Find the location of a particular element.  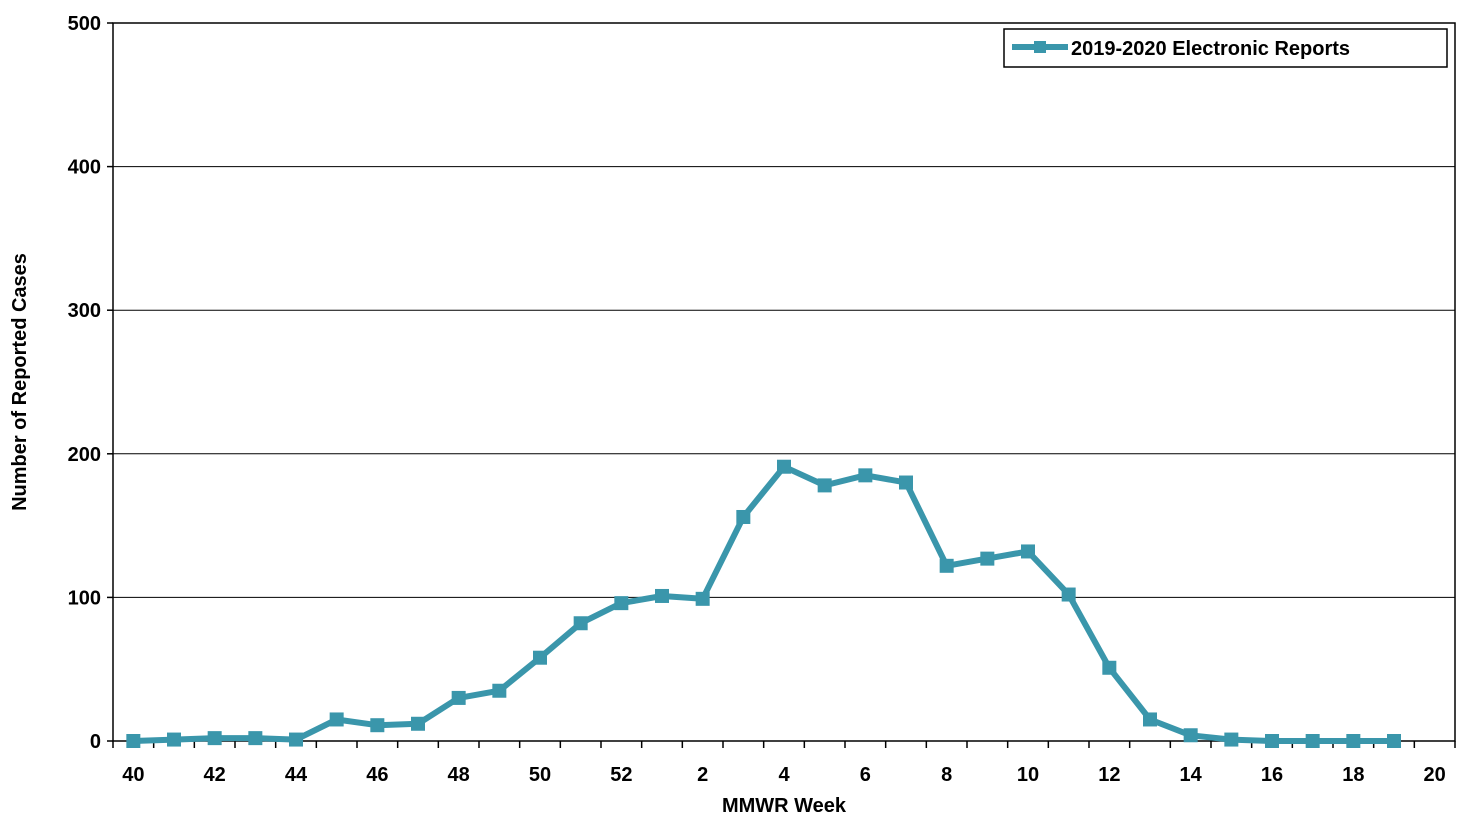

y-tick-label: 500 is located at coordinates (84, 24).